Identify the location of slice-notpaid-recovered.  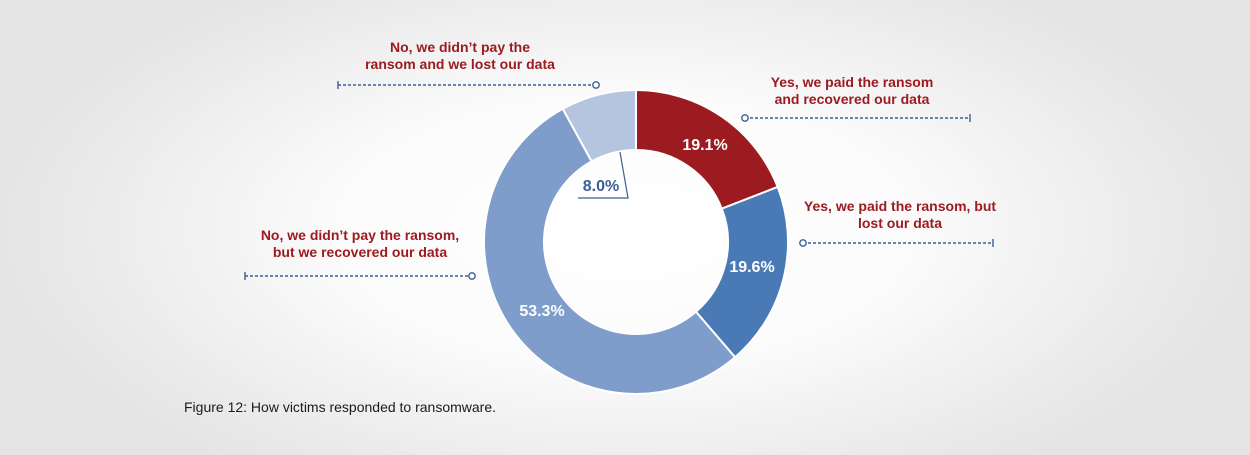
(610, 251).